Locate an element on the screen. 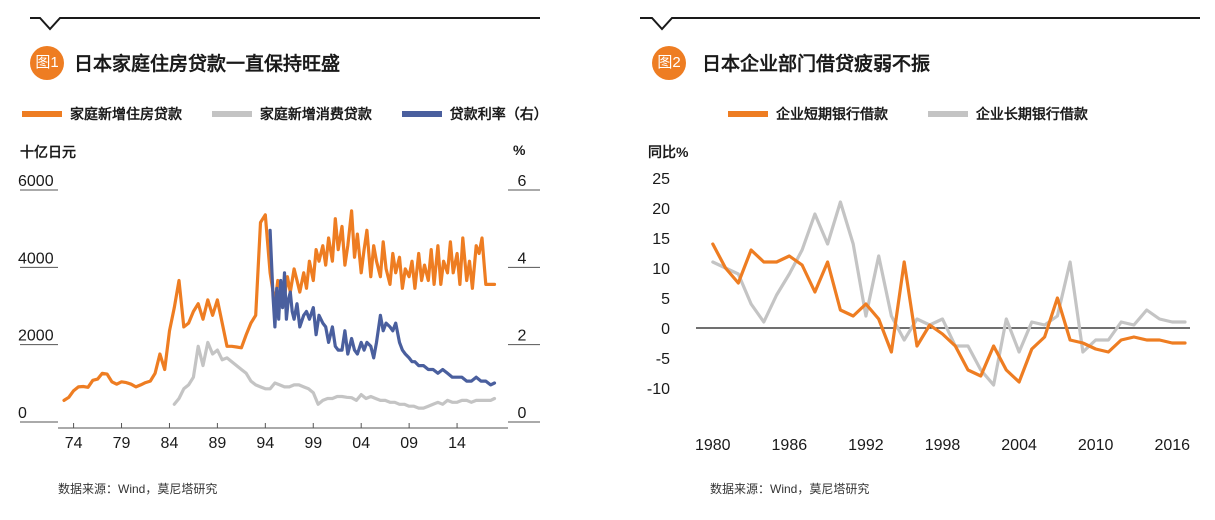  legend-item-loan-rate: 贷款利率（右） is located at coordinates (474, 114).